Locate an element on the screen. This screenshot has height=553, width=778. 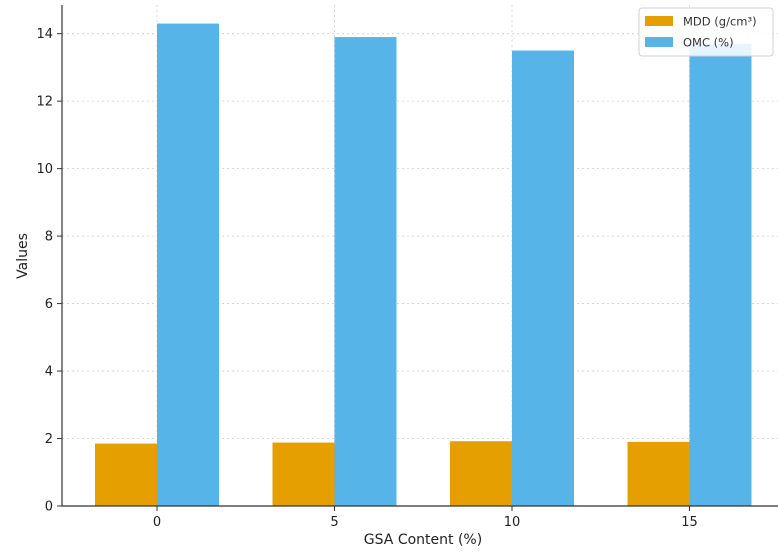
y-tick-label: 12 is located at coordinates (44, 102).